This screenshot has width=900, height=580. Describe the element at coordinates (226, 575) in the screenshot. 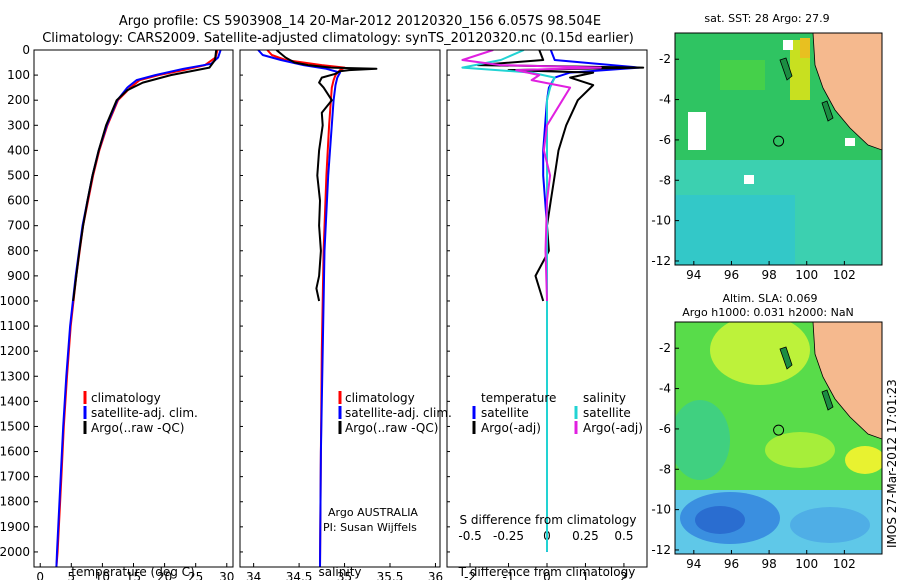

I see `x-tick-label: 30` at that location.